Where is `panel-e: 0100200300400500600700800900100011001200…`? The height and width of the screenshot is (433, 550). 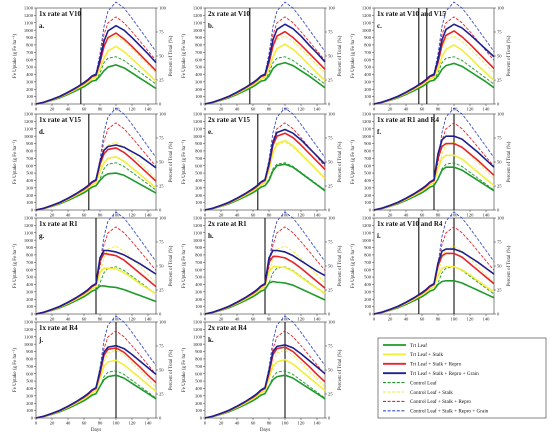 panel-e: 0100200300400500600700800900100011001200… is located at coordinates (262, 162).